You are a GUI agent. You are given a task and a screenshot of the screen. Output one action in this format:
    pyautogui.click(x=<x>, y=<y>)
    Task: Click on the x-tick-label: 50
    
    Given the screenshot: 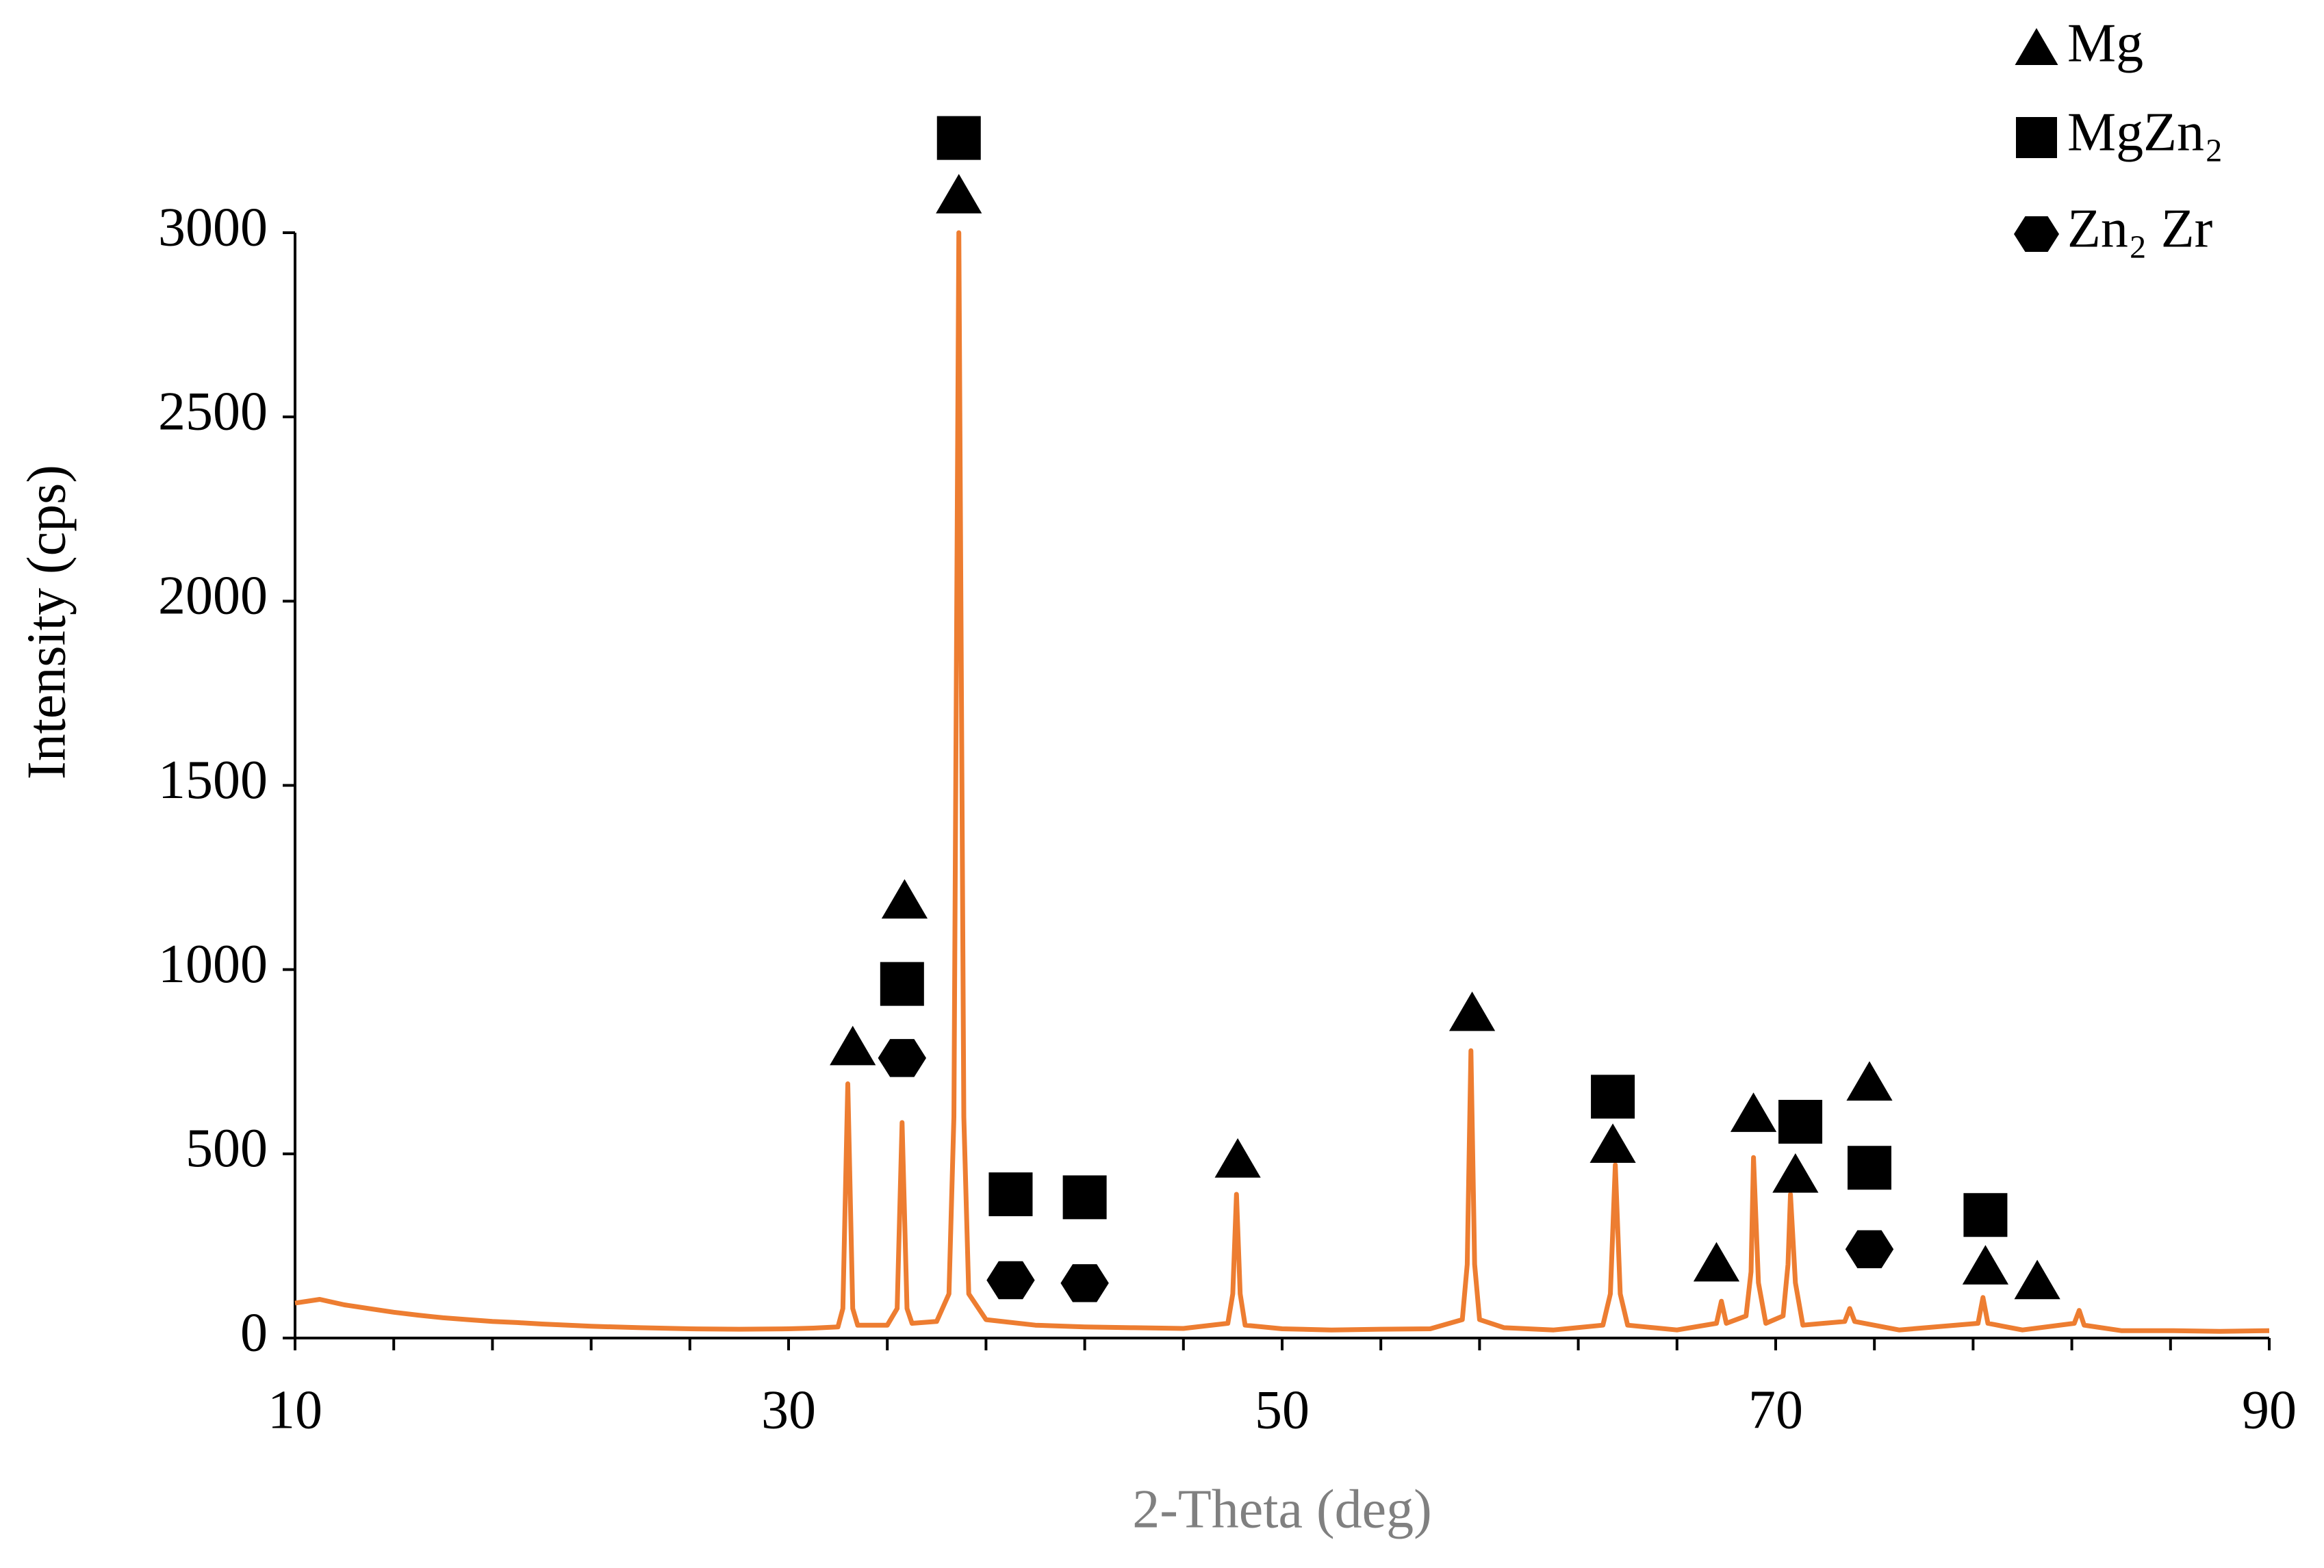 What is the action you would take?
    pyautogui.click(x=1282, y=1410)
    